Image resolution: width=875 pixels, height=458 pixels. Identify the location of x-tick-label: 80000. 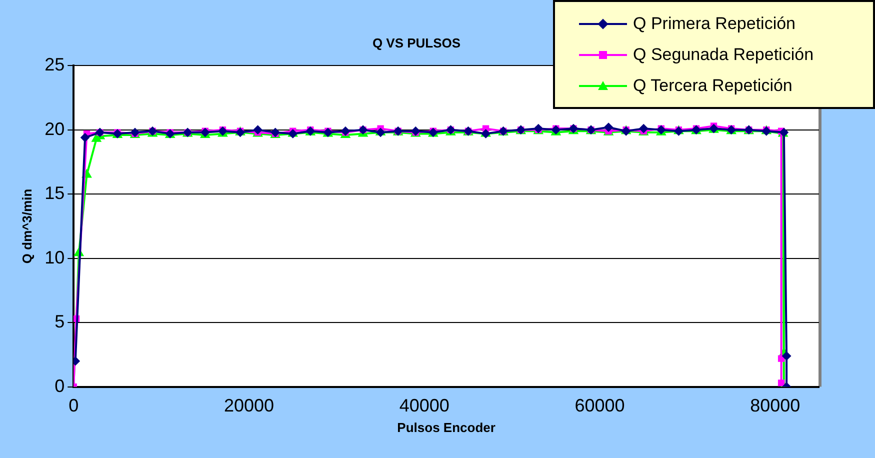
(775, 406).